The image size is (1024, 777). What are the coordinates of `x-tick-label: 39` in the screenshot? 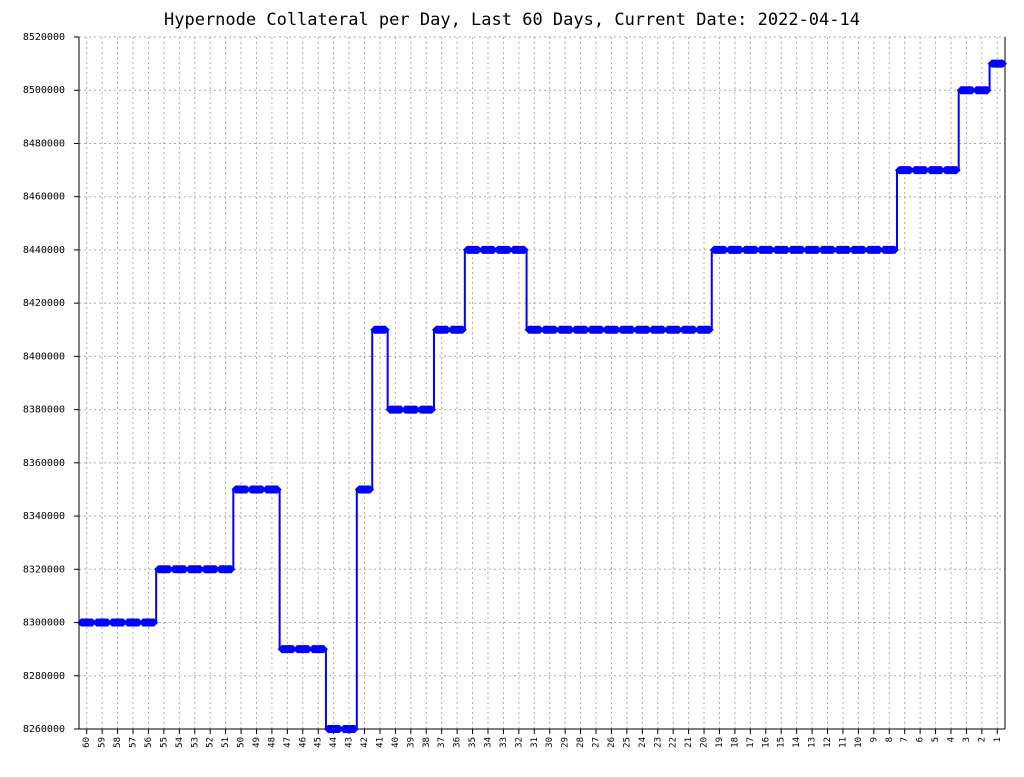 It's located at (411, 742).